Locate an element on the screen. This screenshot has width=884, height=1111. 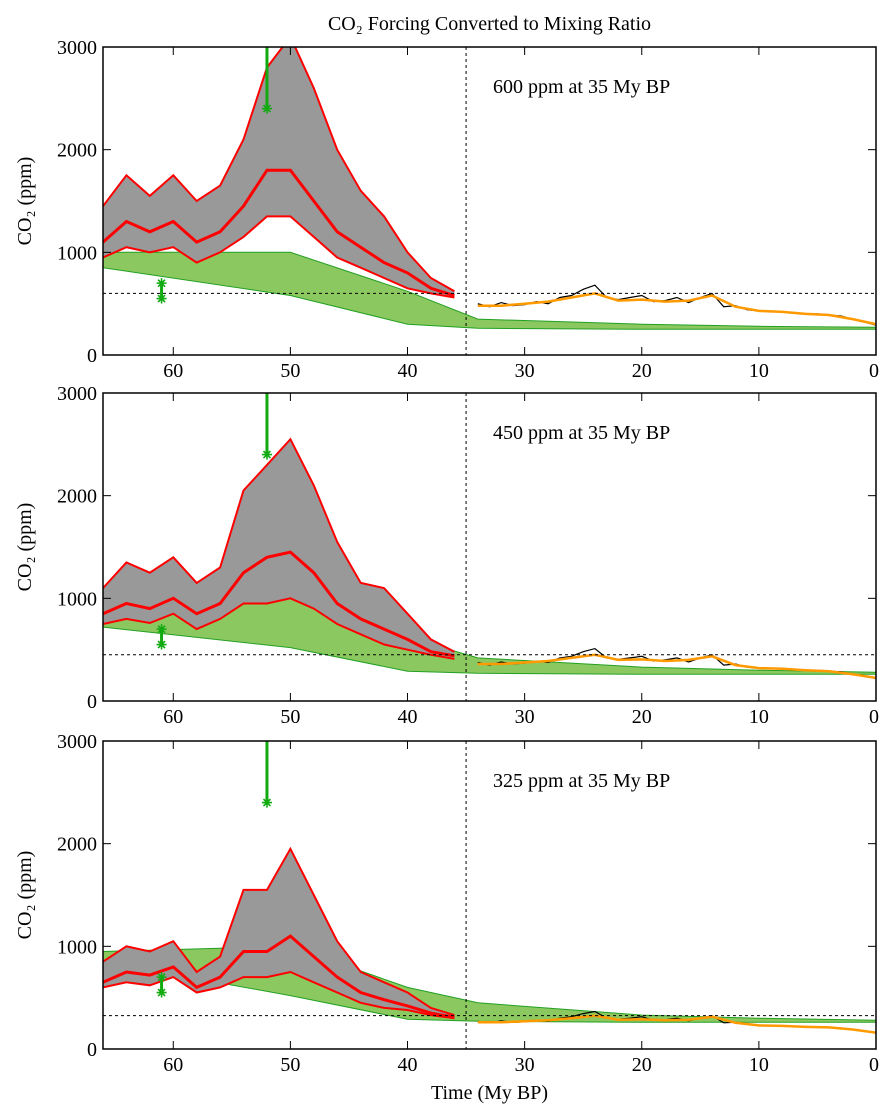
annotation: 450 ppm at 35 My BP is located at coordinates (581, 433).